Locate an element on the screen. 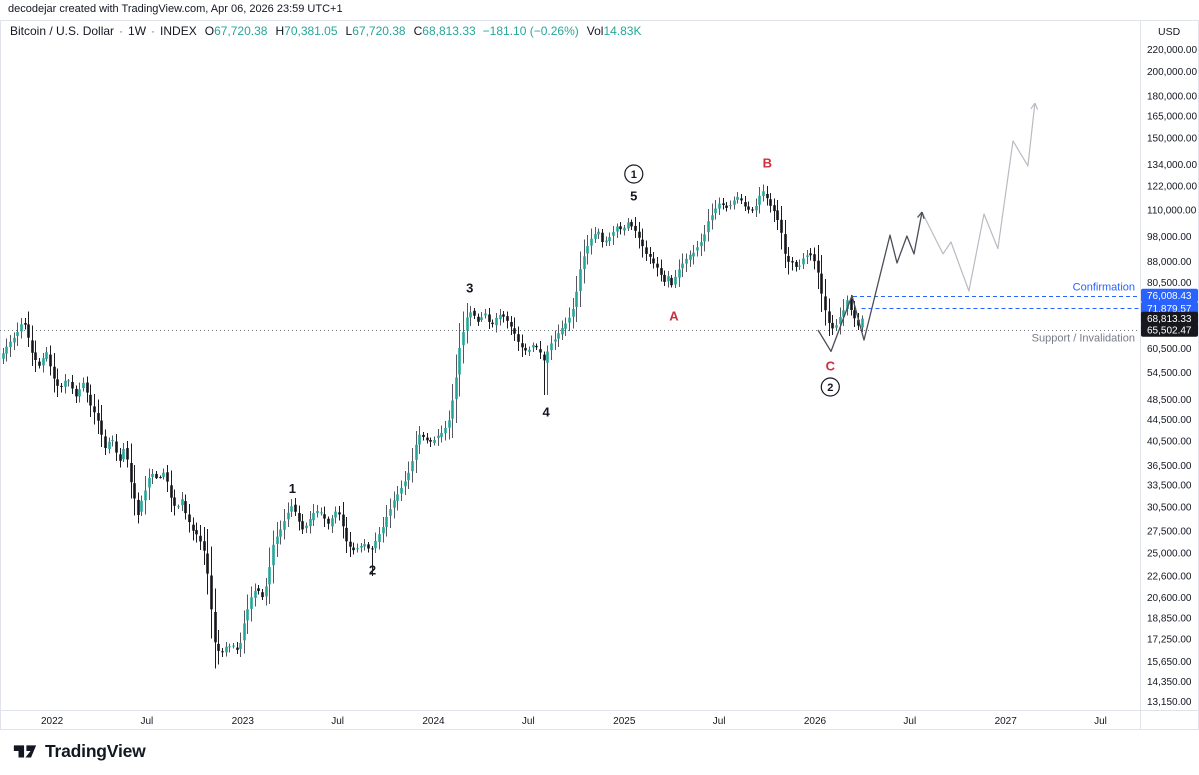 The height and width of the screenshot is (775, 1199). price-badge-text: 76,008.43 is located at coordinates (1169, 296).